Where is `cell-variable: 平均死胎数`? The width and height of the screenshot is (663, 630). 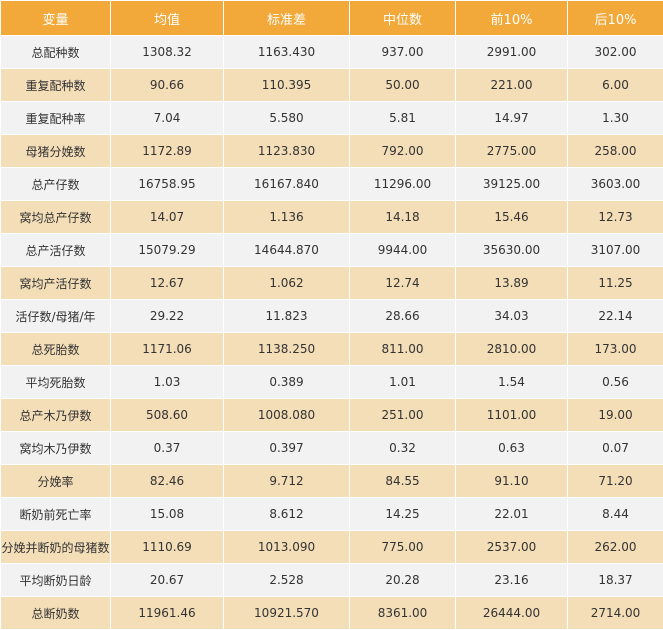
cell-variable: 平均死胎数 is located at coordinates (56, 382).